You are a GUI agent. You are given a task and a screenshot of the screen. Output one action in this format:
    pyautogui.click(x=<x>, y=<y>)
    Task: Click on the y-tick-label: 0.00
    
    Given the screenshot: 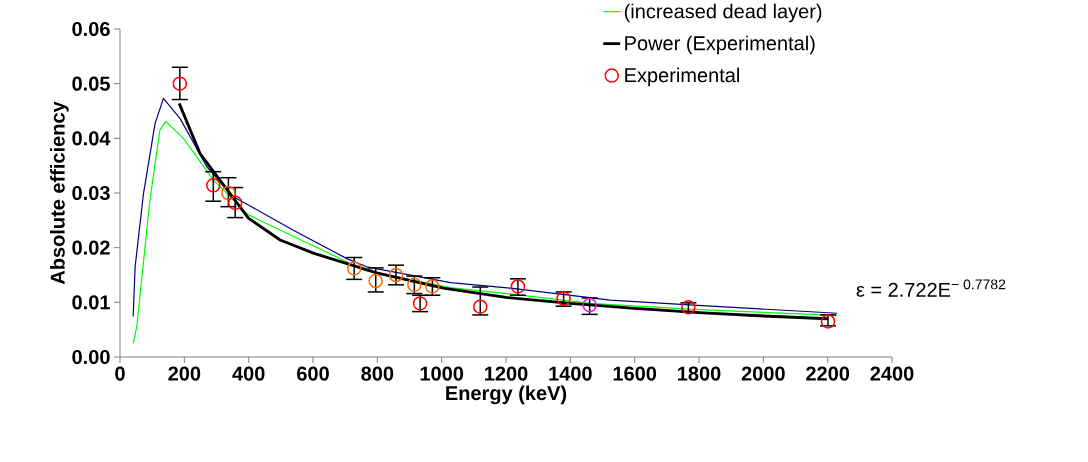 What is the action you would take?
    pyautogui.click(x=91, y=357)
    